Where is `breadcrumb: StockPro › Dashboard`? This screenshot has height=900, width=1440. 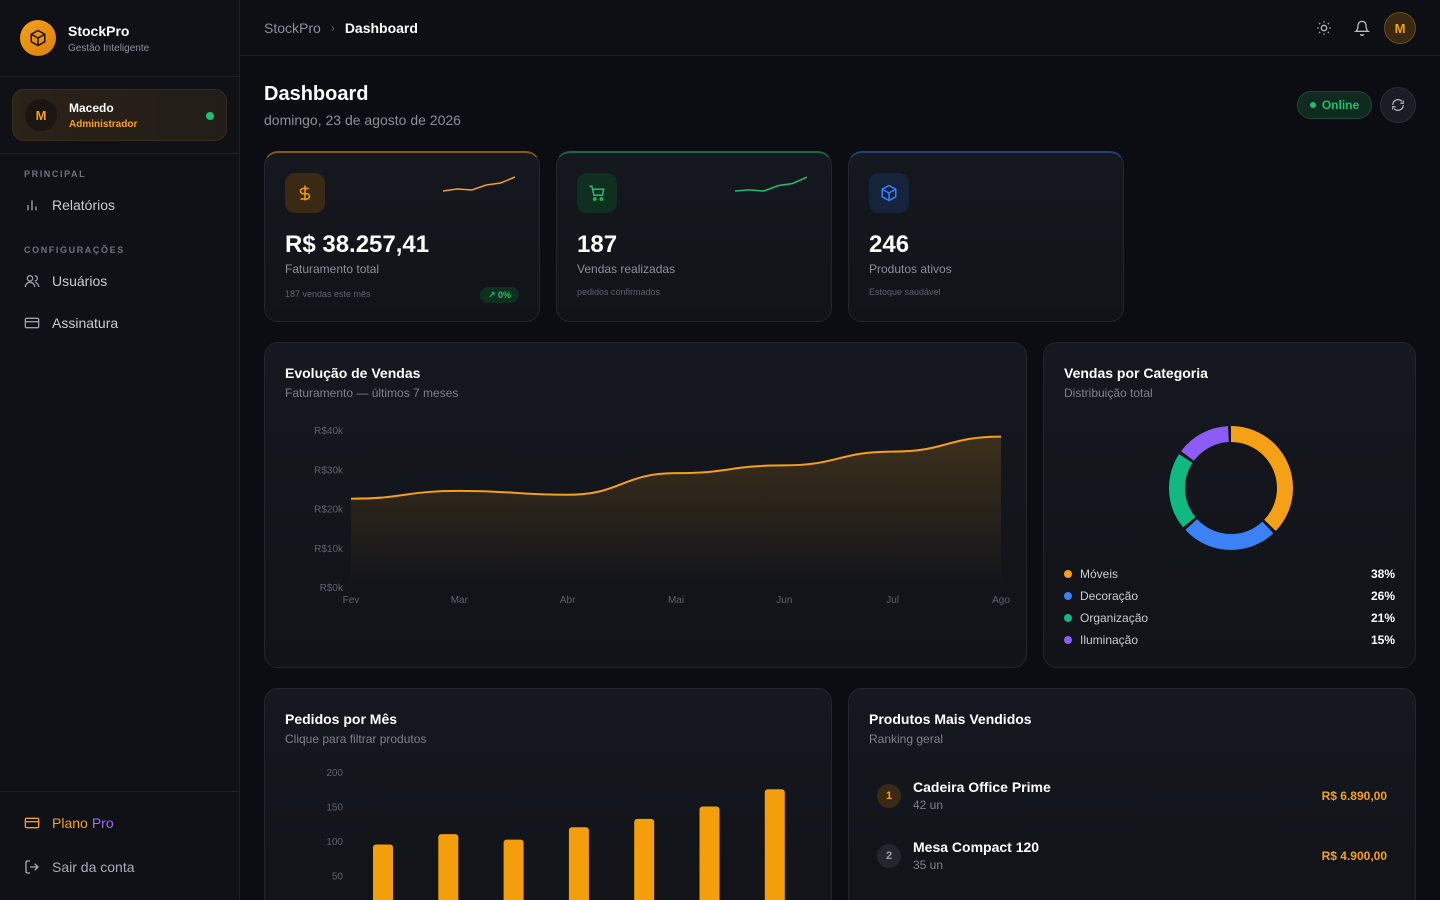
breadcrumb: StockPro › Dashboard is located at coordinates (341, 28).